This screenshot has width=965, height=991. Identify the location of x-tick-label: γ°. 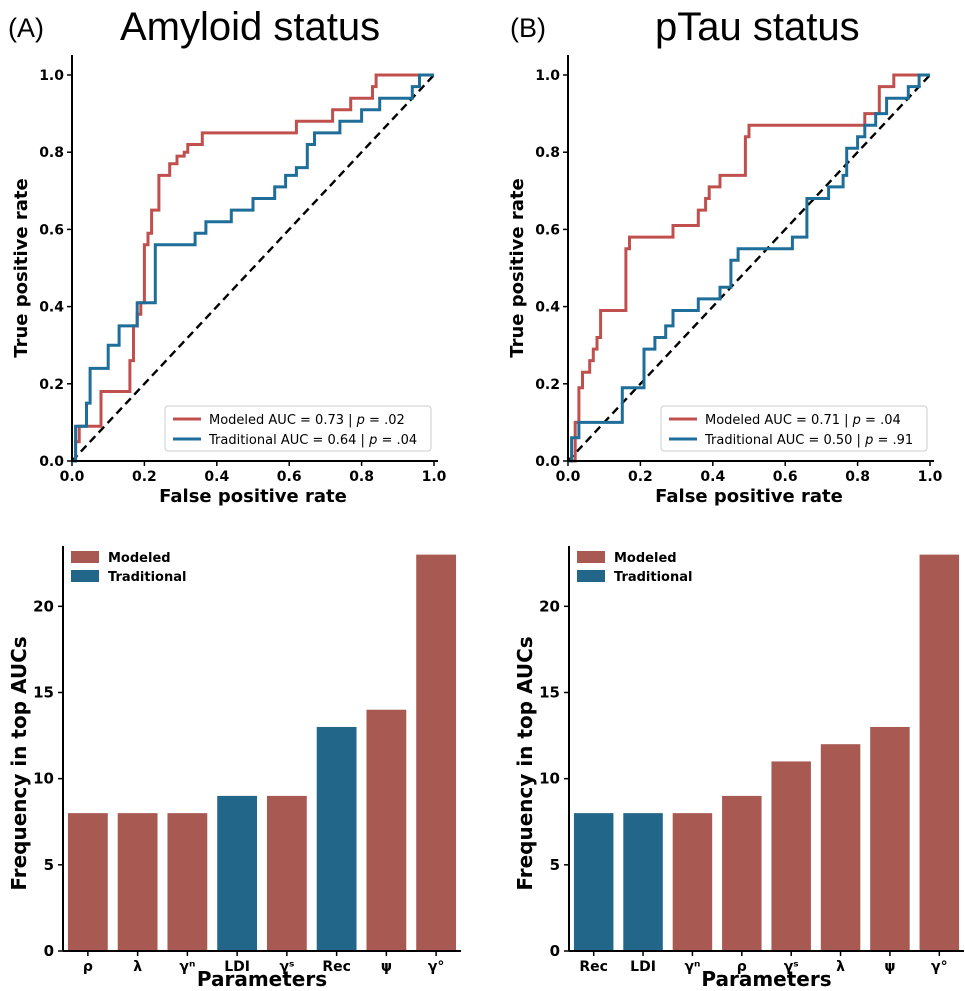
(939, 967).